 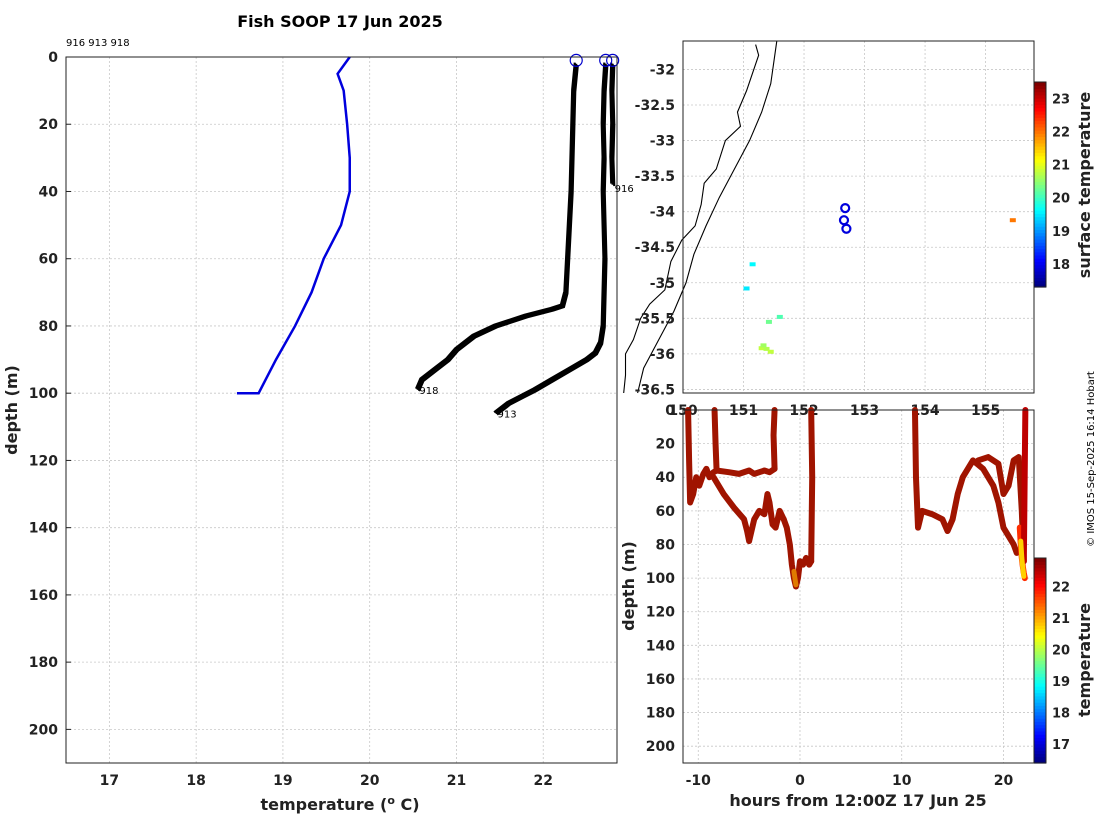 I want to click on surface-temperature-colorbar: 18 19 20 21 22 23, so click(x=1051, y=184).